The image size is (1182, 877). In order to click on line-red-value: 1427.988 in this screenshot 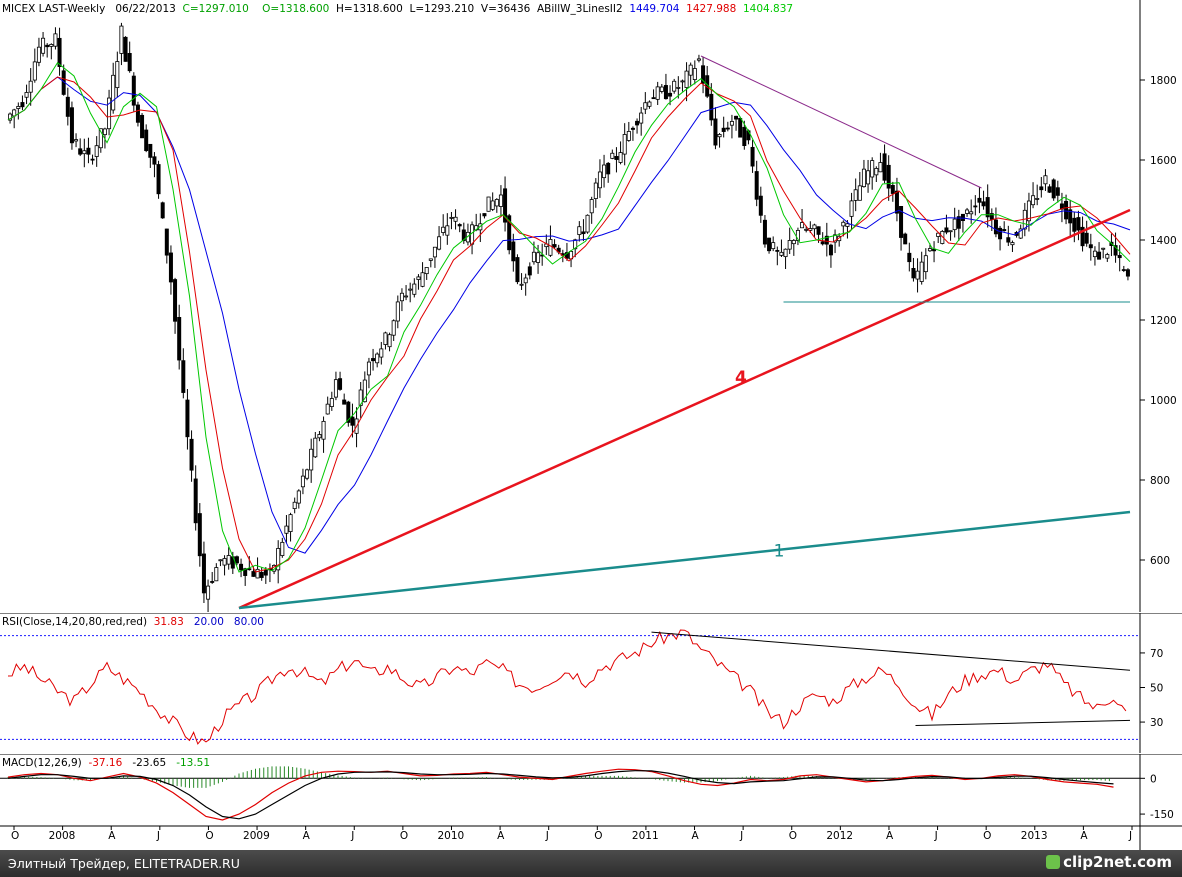, I will do `click(711, 9)`.